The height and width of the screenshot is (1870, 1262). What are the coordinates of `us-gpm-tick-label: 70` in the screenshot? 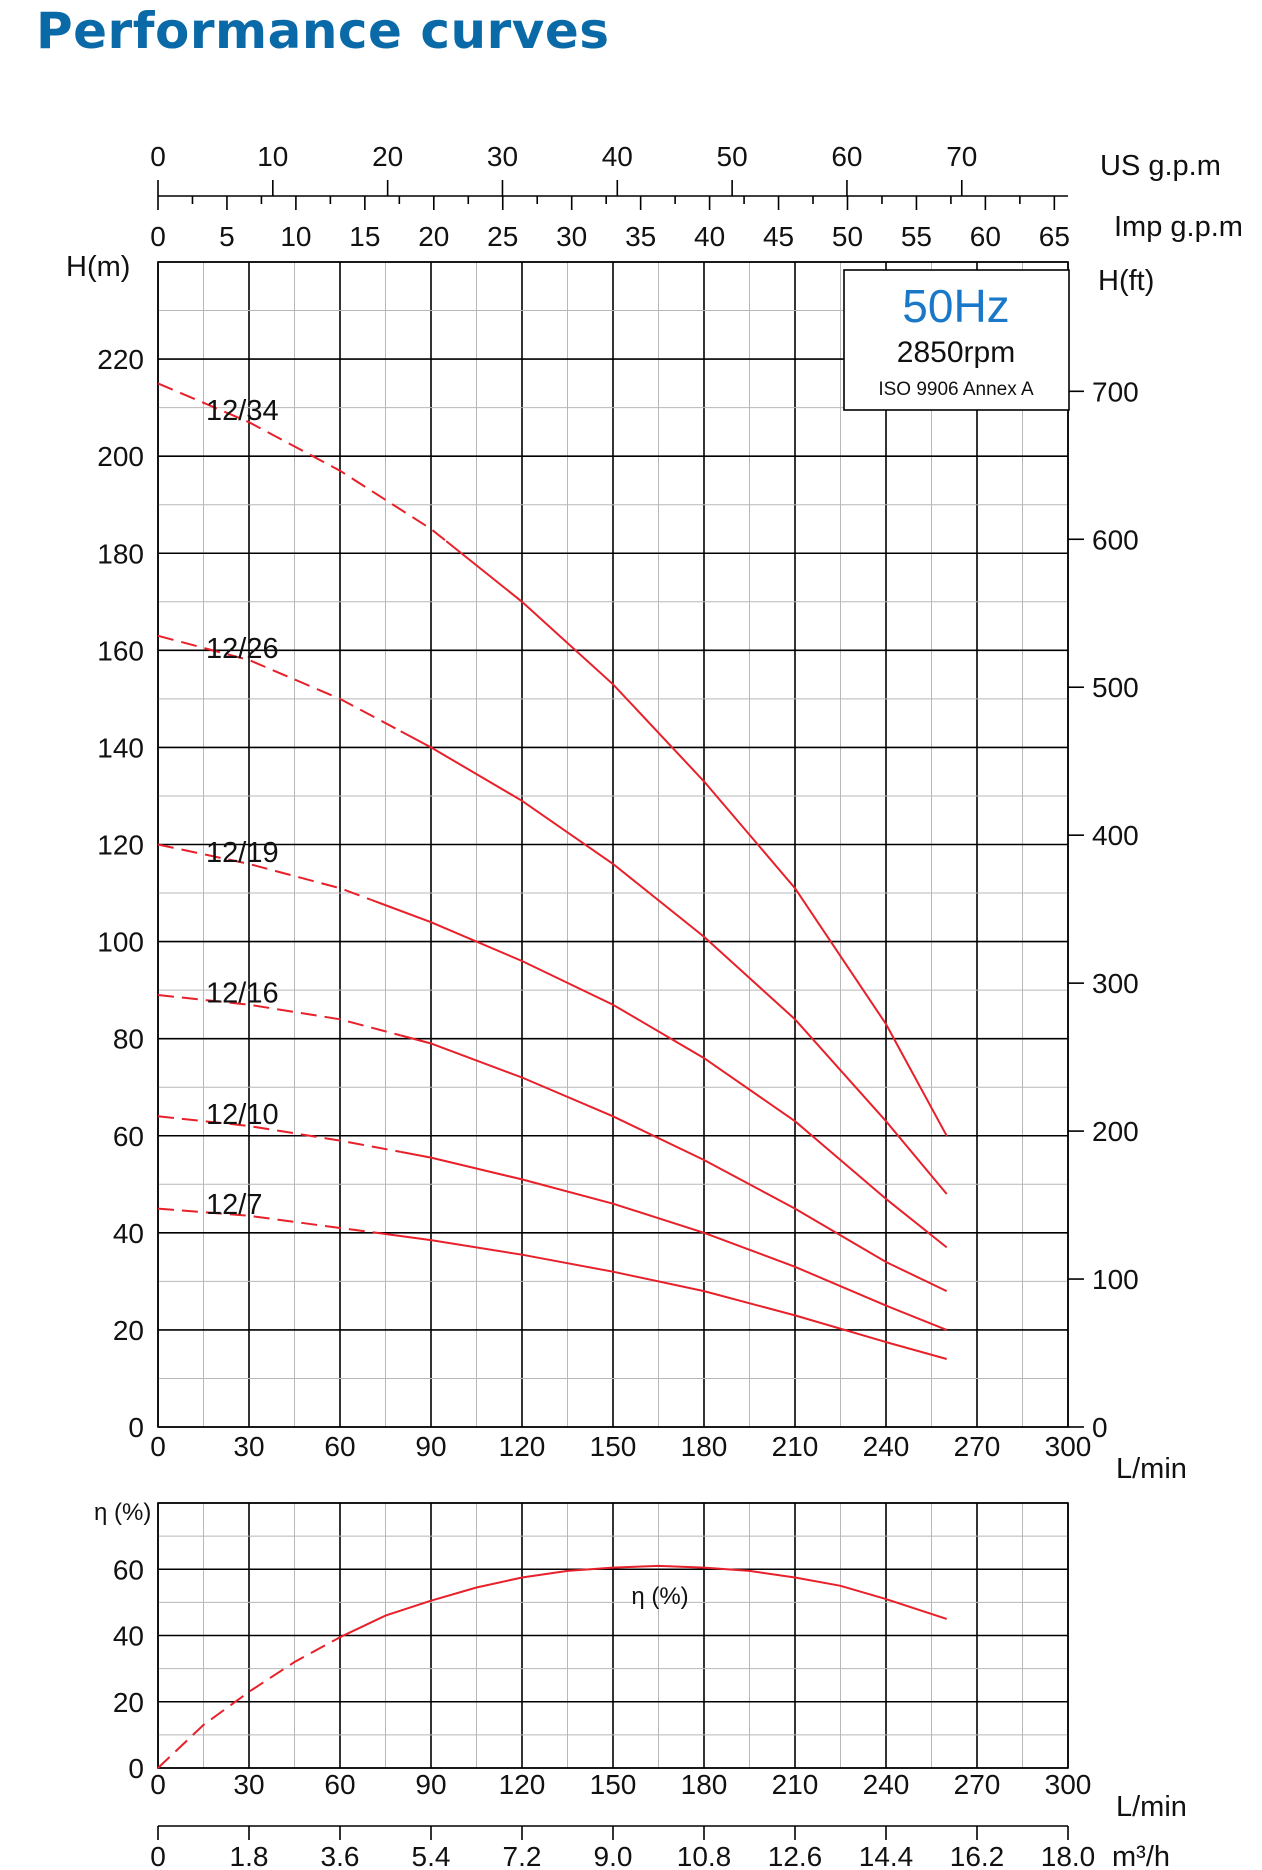 It's located at (961, 156).